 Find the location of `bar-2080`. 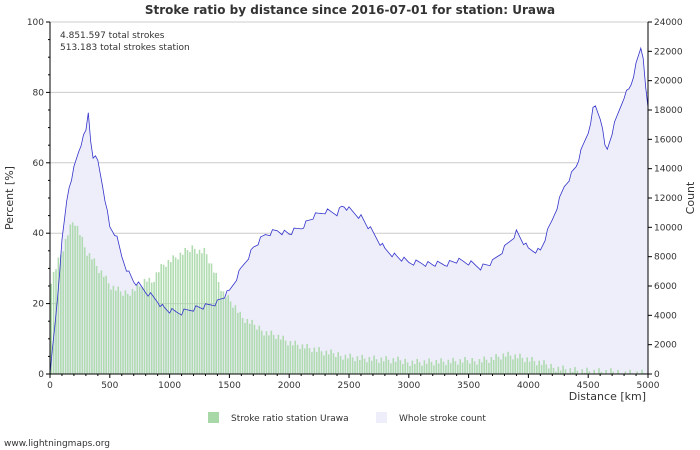

bar-2080 is located at coordinates (300, 361).